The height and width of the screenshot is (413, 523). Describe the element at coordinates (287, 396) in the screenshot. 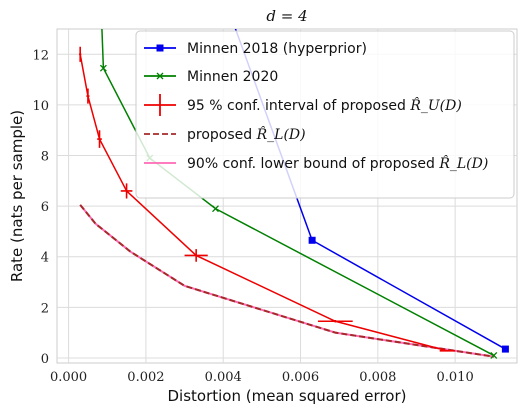

I see `x-axis-label: Distortion (mean squared error)` at that location.